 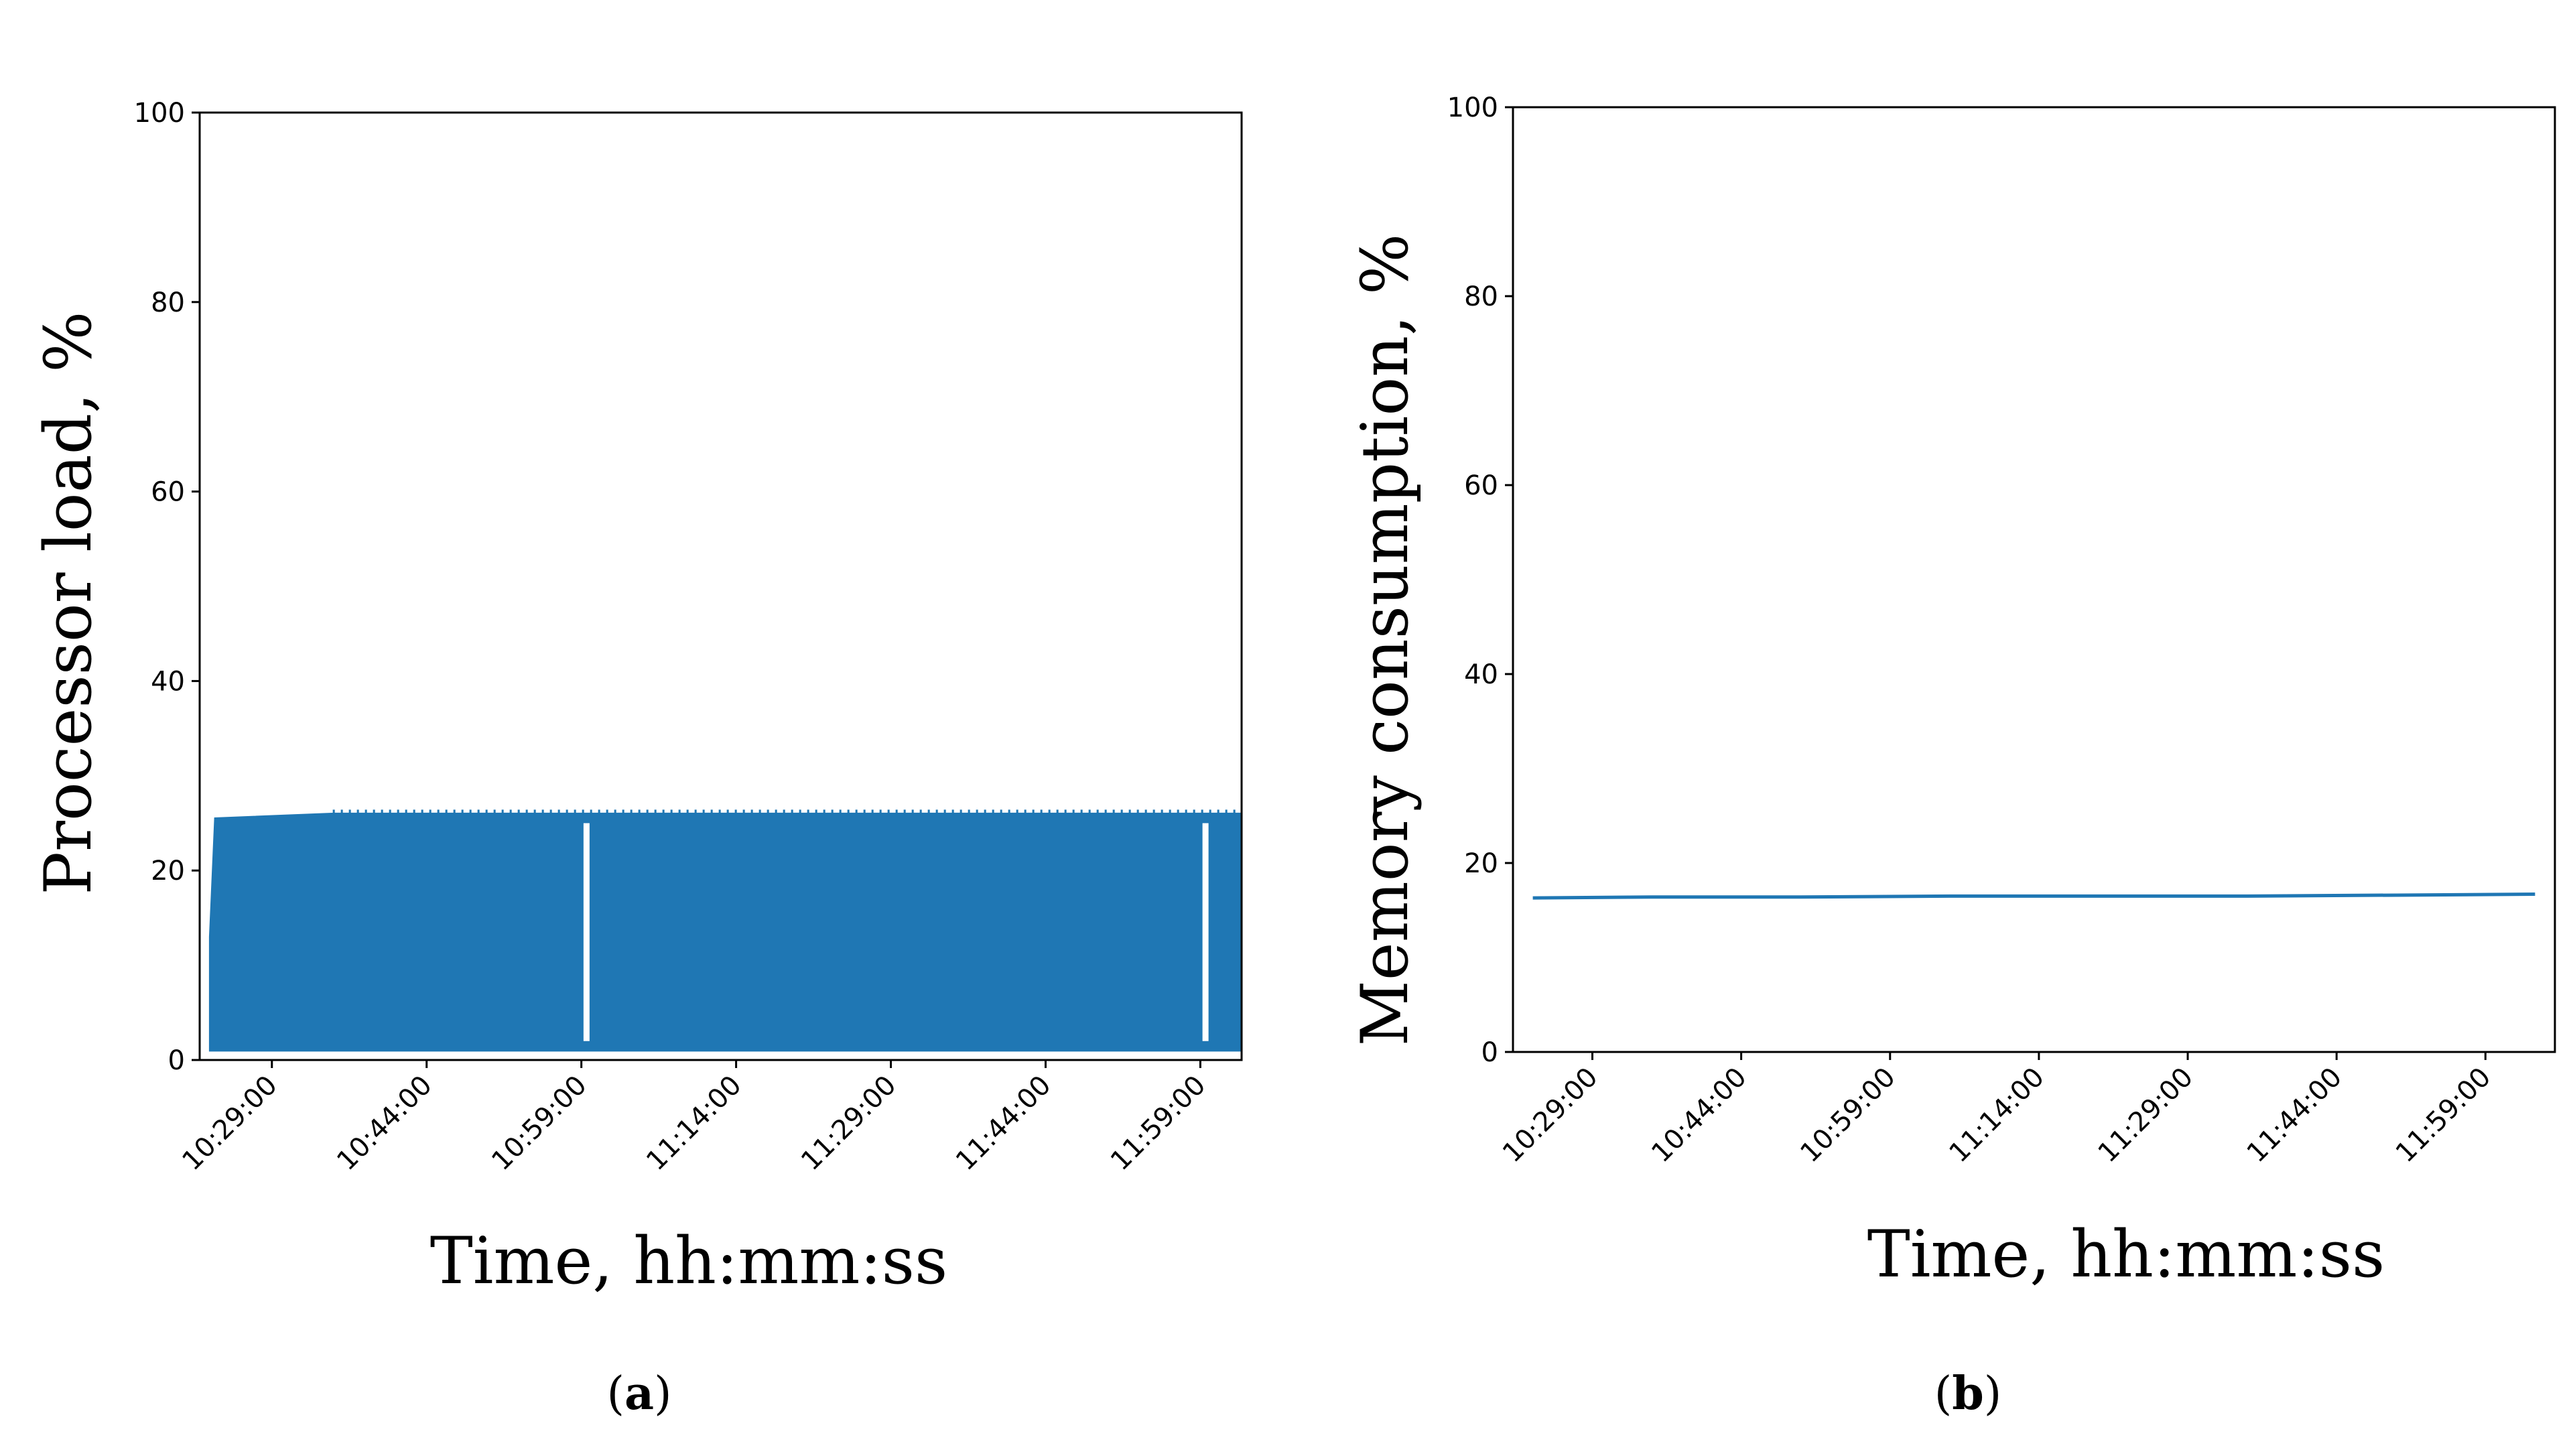 I want to click on panel-caption: (b), so click(x=1968, y=1393).